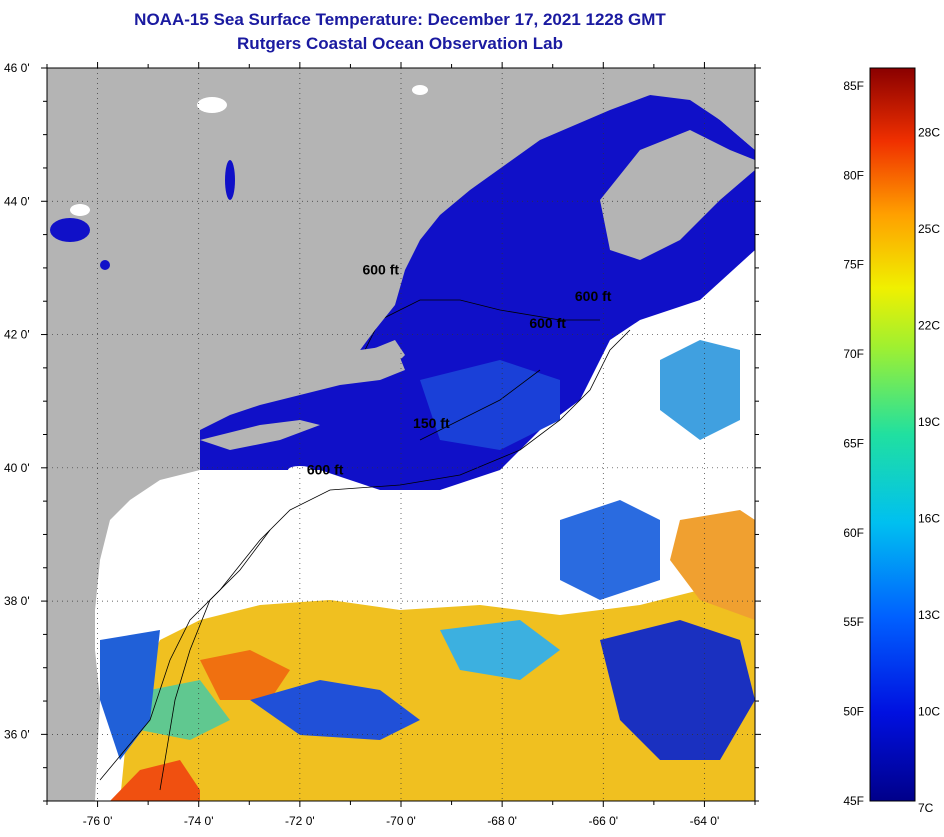  What do you see at coordinates (705, 821) in the screenshot?
I see `lon-label: -64 0'` at bounding box center [705, 821].